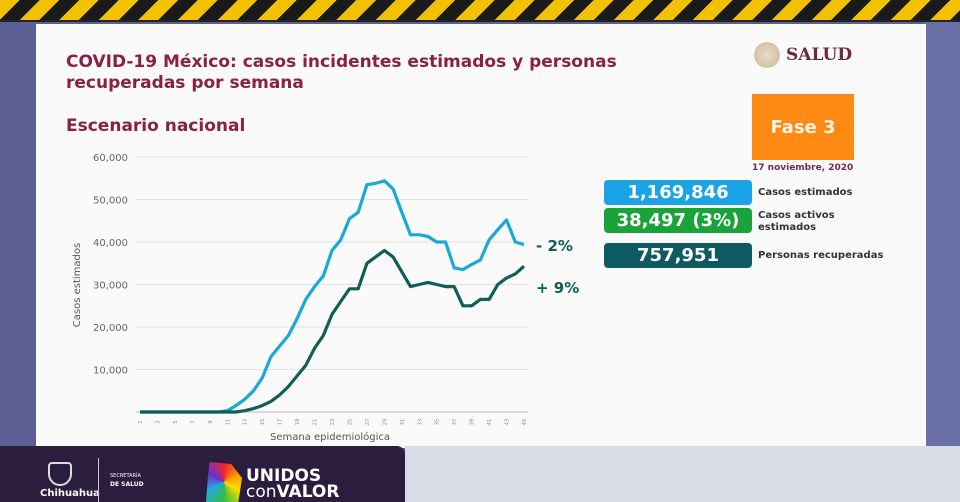  I want to click on x-tick-label: 19, so click(298, 422).